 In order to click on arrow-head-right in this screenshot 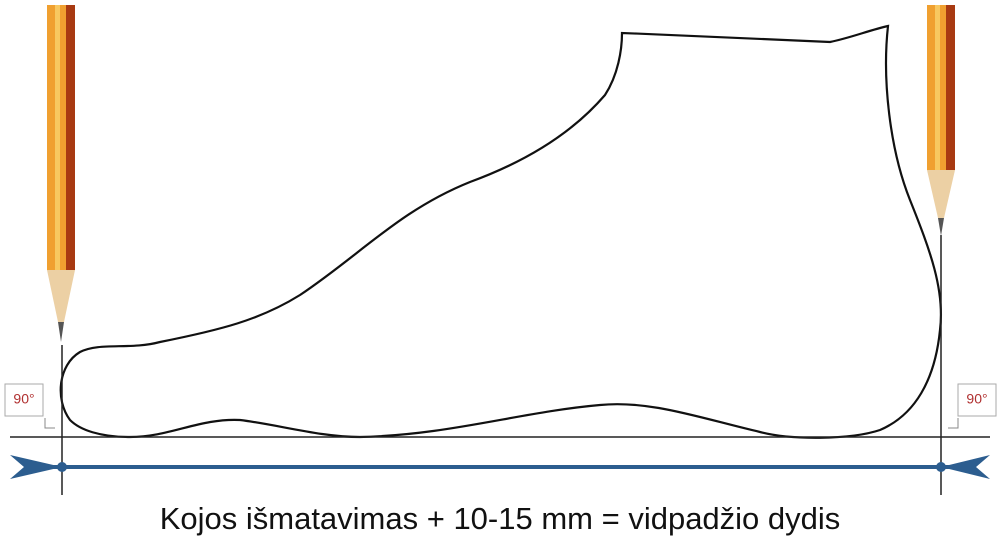, I will do `click(965, 467)`.